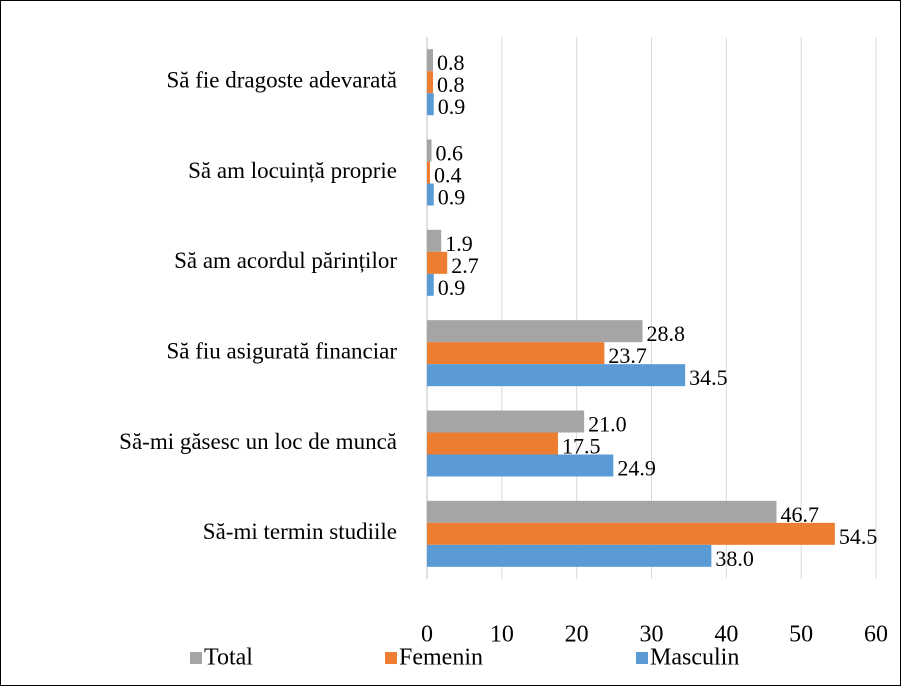  I want to click on y-tick-label: Să am acordul părinților, so click(285, 260).